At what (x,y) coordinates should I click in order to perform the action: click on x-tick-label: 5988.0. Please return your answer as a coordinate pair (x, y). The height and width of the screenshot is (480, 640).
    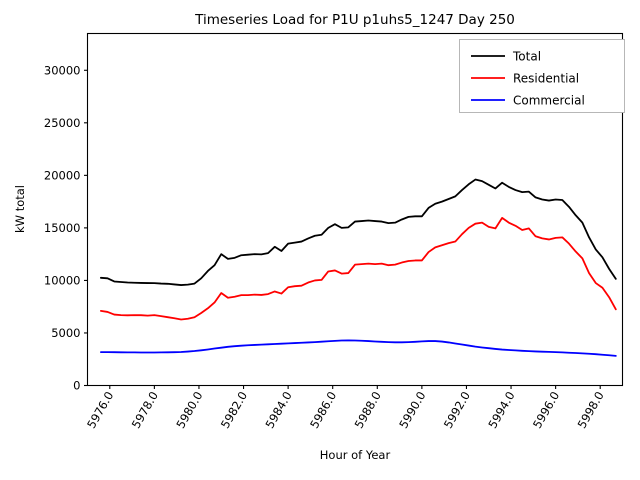
    Looking at the image, I should click on (368, 410).